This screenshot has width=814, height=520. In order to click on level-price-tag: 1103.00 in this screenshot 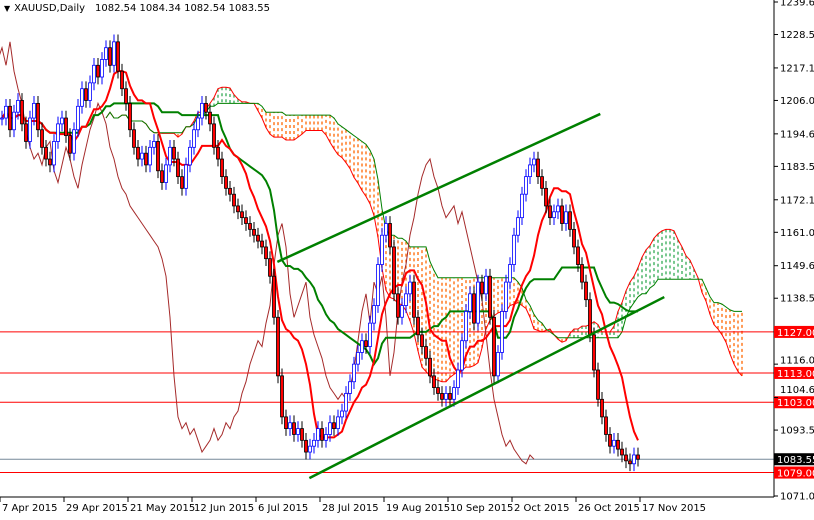, I will do `click(795, 403)`.